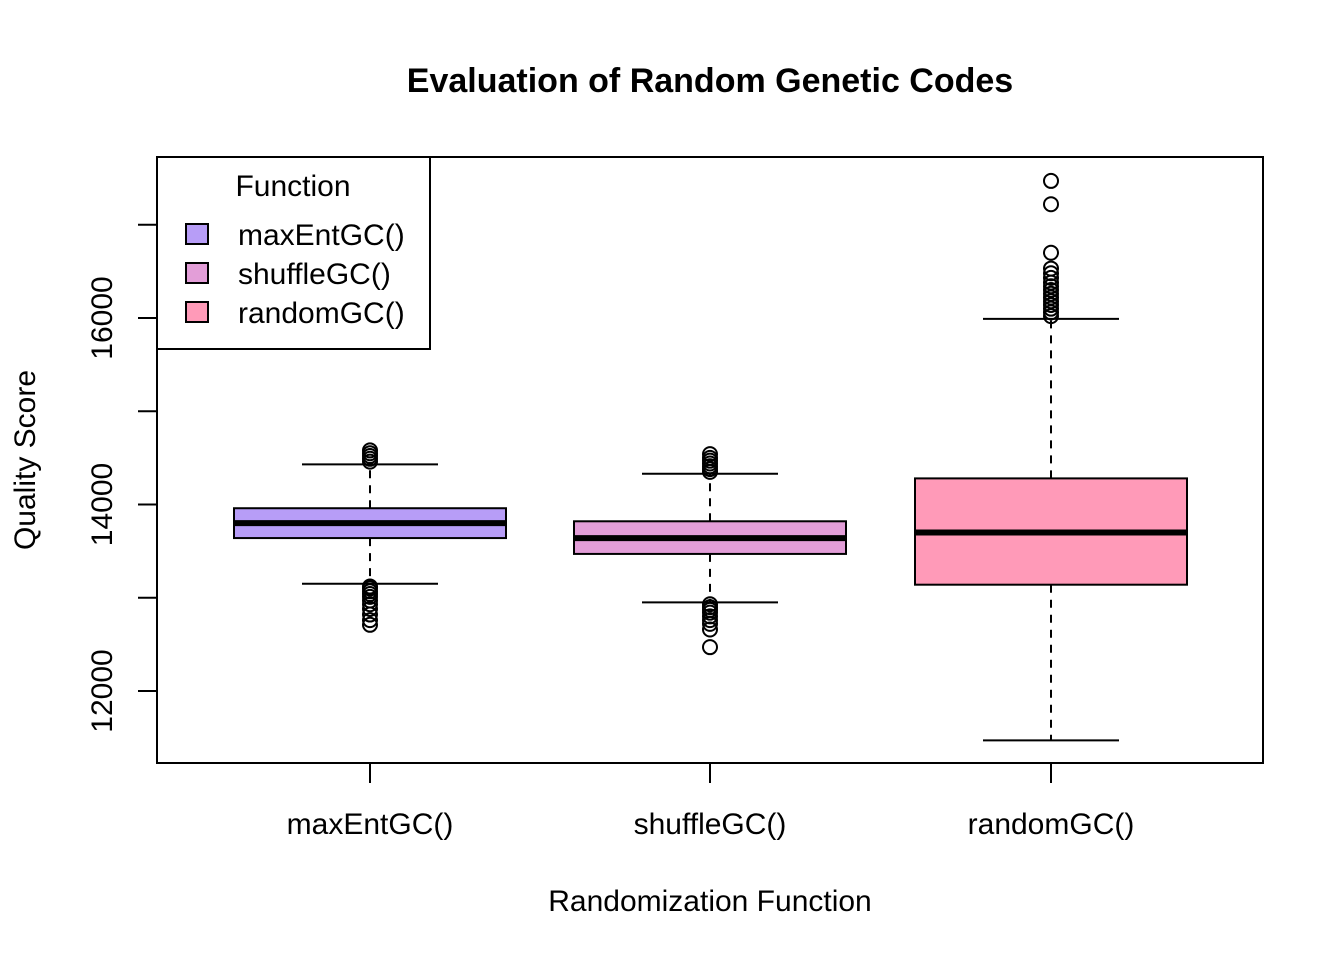  I want to click on x-tick-label: maxEntGC(), so click(370, 824).